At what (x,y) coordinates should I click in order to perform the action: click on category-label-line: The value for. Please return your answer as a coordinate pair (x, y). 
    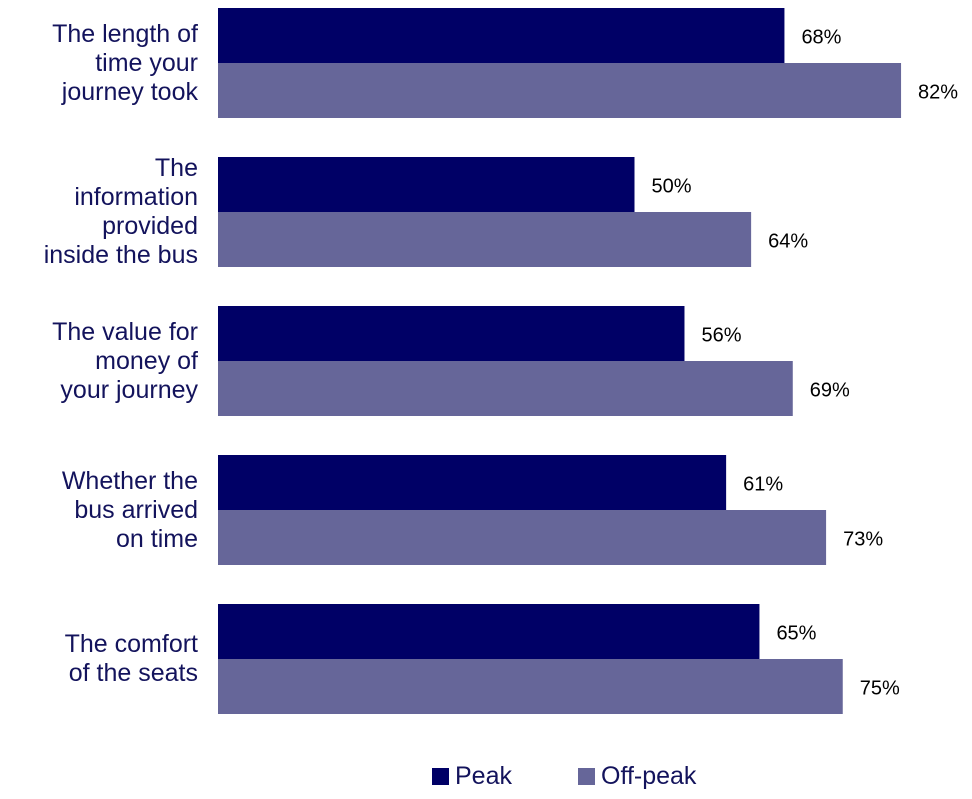
    Looking at the image, I should click on (125, 331).